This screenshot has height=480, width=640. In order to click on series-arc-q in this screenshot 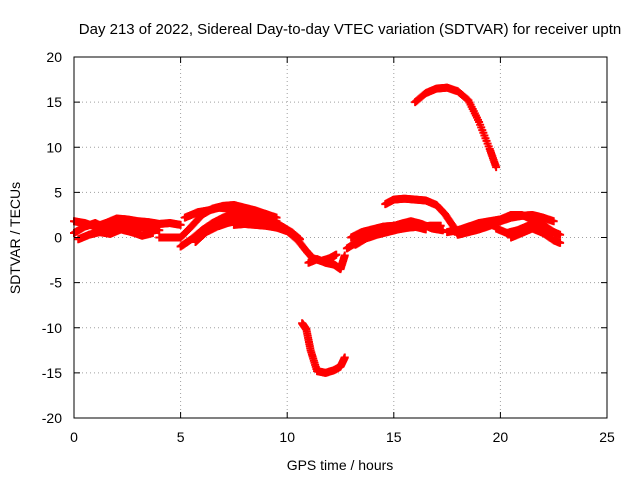, I will do `click(505, 224)`.